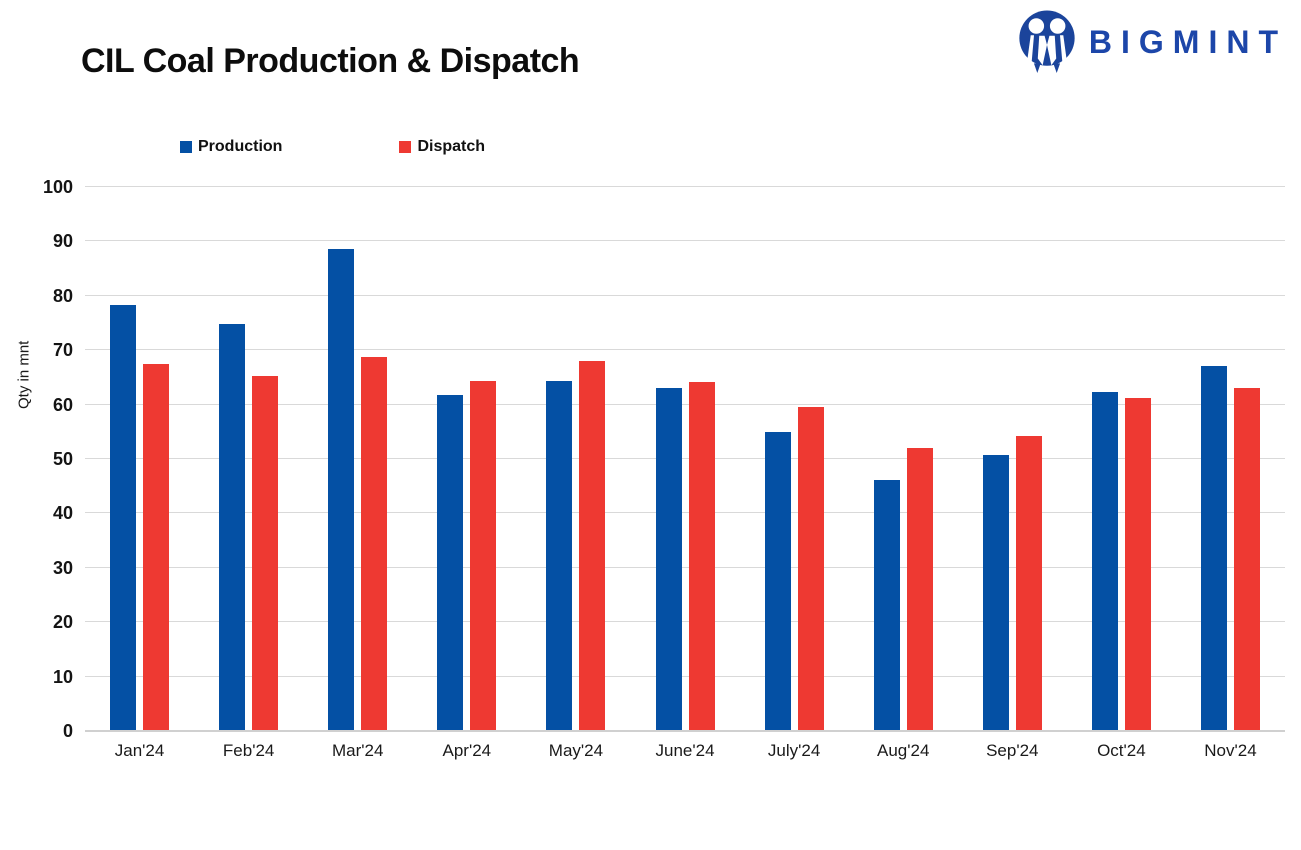 Image resolution: width=1301 pixels, height=850 pixels. I want to click on x-tick-label-Aug'24: Aug'24, so click(903, 750).